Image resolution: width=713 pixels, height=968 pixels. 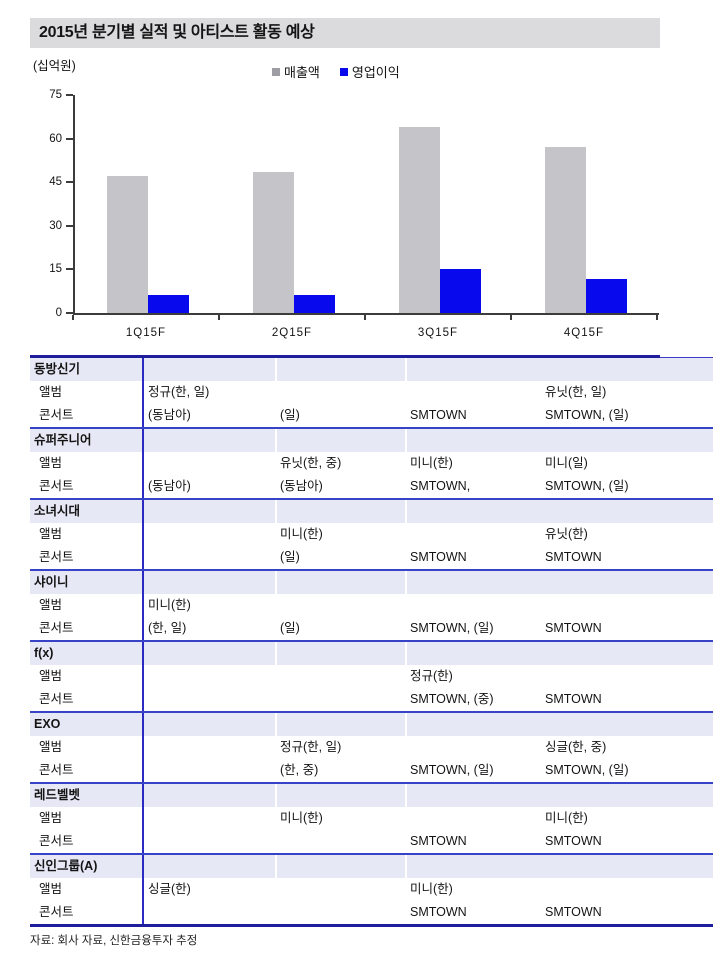 What do you see at coordinates (587, 486) in the screenshot?
I see `concert-cell: SMTOWN, (일)` at bounding box center [587, 486].